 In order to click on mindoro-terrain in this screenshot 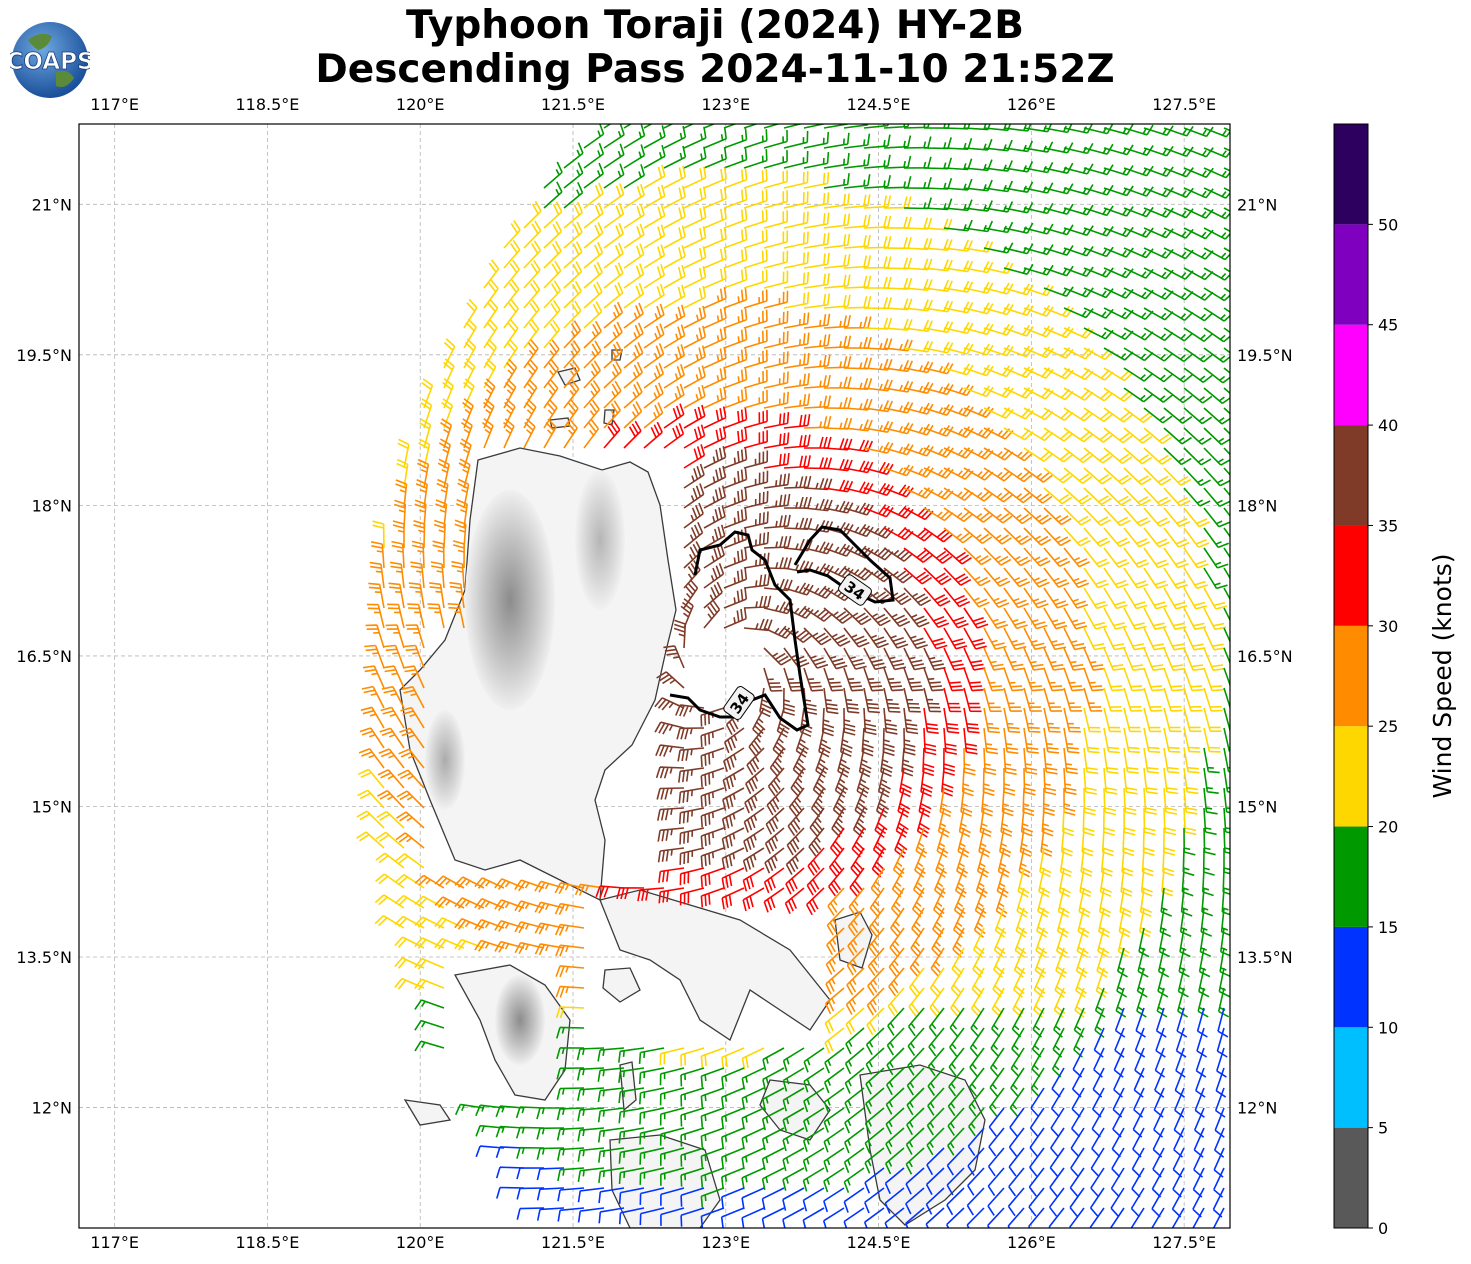, I will do `click(520, 1020)`.